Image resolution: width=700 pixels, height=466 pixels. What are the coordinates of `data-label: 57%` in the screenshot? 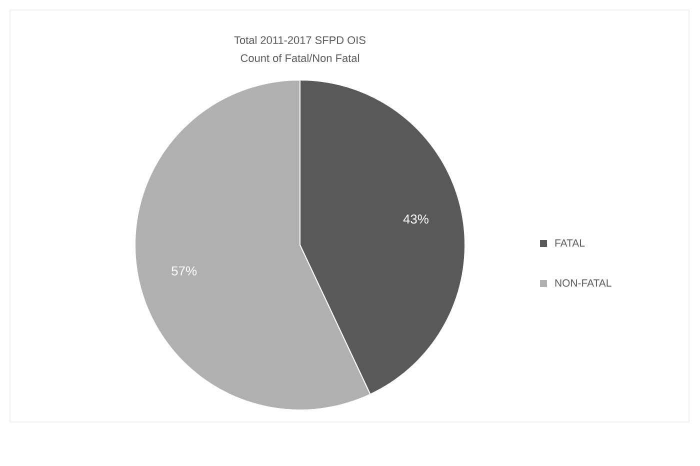 It's located at (184, 271).